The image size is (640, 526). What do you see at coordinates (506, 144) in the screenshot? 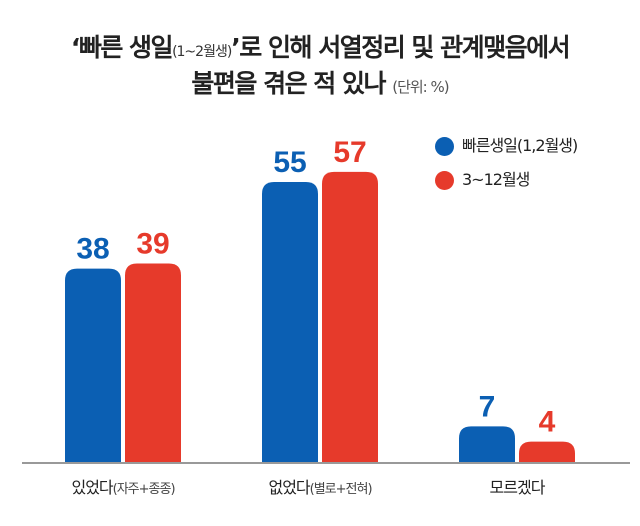
I see `legend-item-early: 빠른생일(1,2월생)` at bounding box center [506, 144].